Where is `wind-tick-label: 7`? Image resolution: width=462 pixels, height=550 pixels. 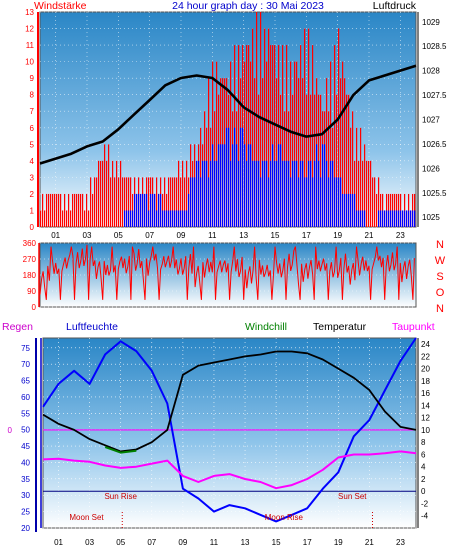
wind-tick-label: 7 is located at coordinates (32, 111).